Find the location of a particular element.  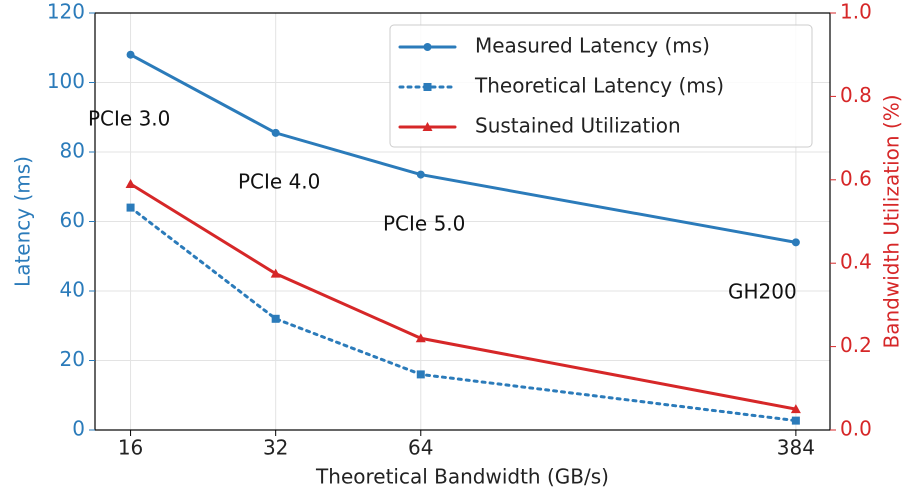

y2-tick-label: 0.0 is located at coordinates (856, 429).